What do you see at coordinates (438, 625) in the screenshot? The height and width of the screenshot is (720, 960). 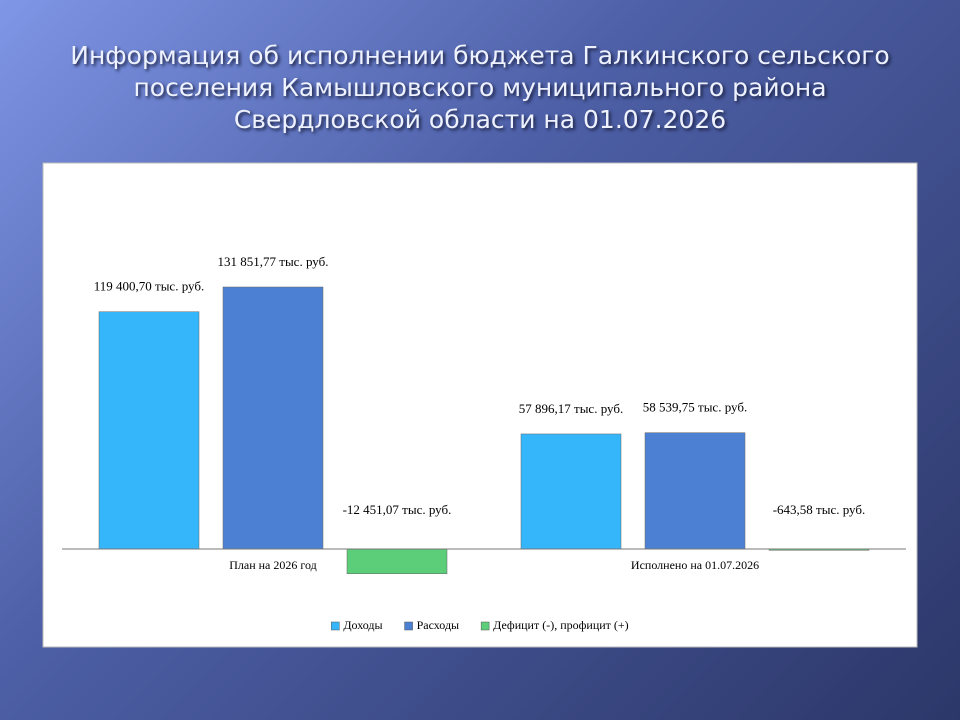 I see `legend-label: Расходы` at bounding box center [438, 625].